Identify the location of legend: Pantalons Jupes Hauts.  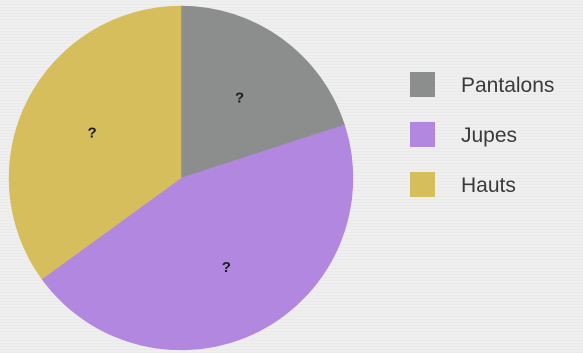
(482, 134).